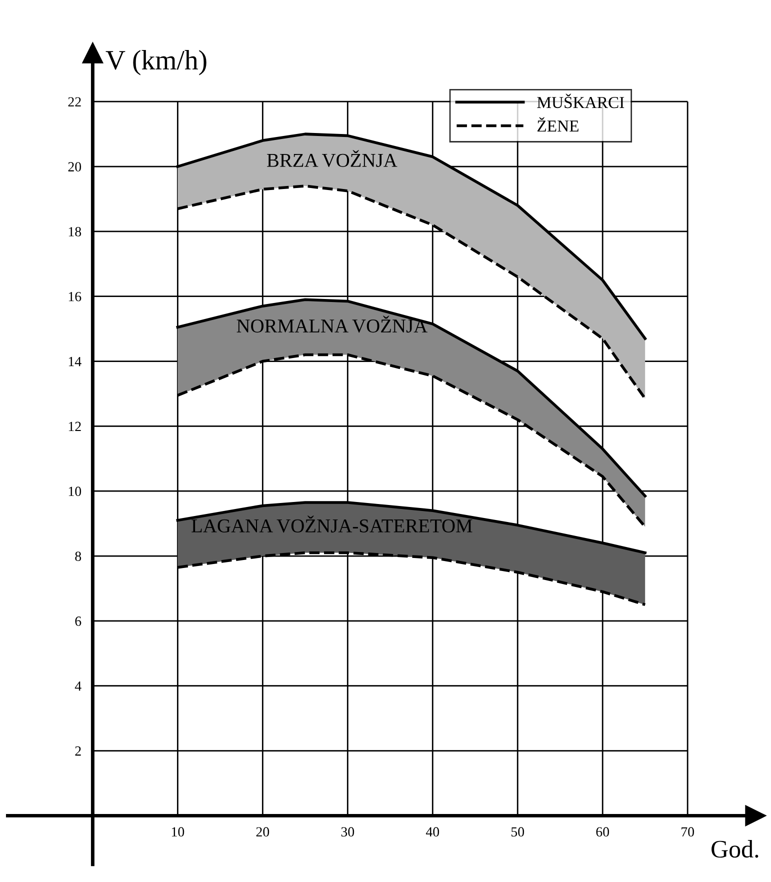 This screenshot has width=771, height=882. I want to click on x-axis-title: God., so click(735, 849).